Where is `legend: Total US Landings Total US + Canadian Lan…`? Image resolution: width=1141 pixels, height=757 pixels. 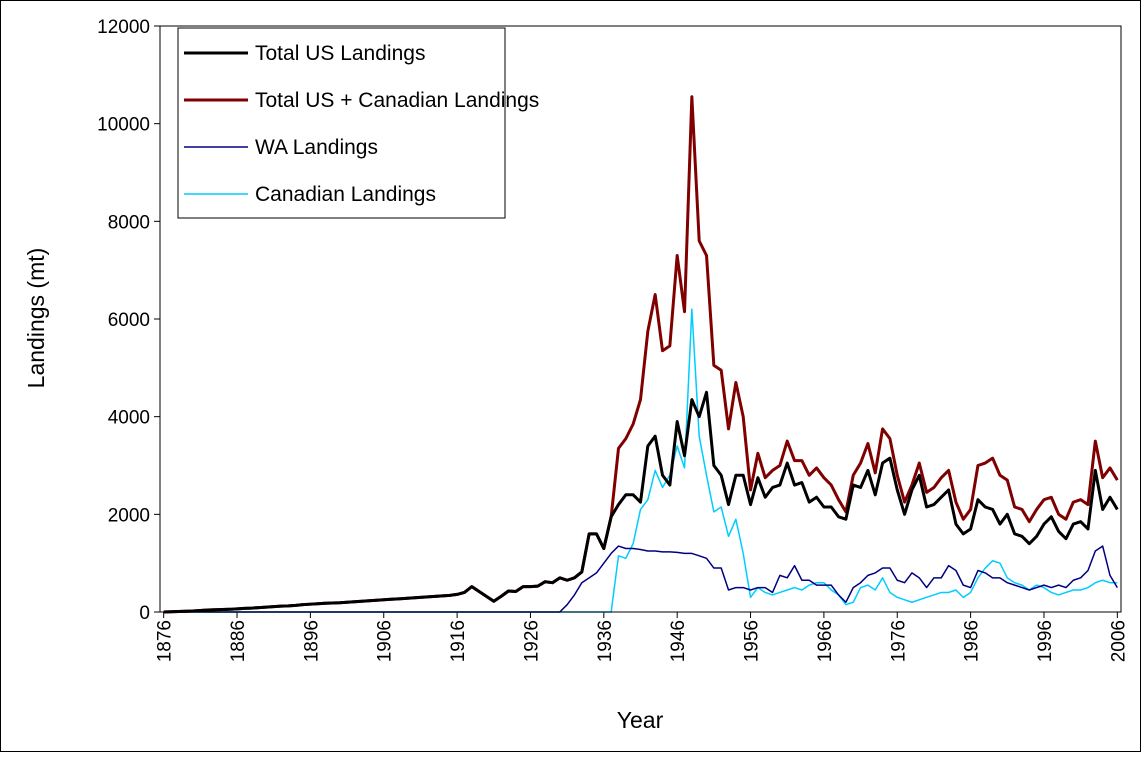
legend: Total US Landings Total US + Canadian Lan… is located at coordinates (358, 123).